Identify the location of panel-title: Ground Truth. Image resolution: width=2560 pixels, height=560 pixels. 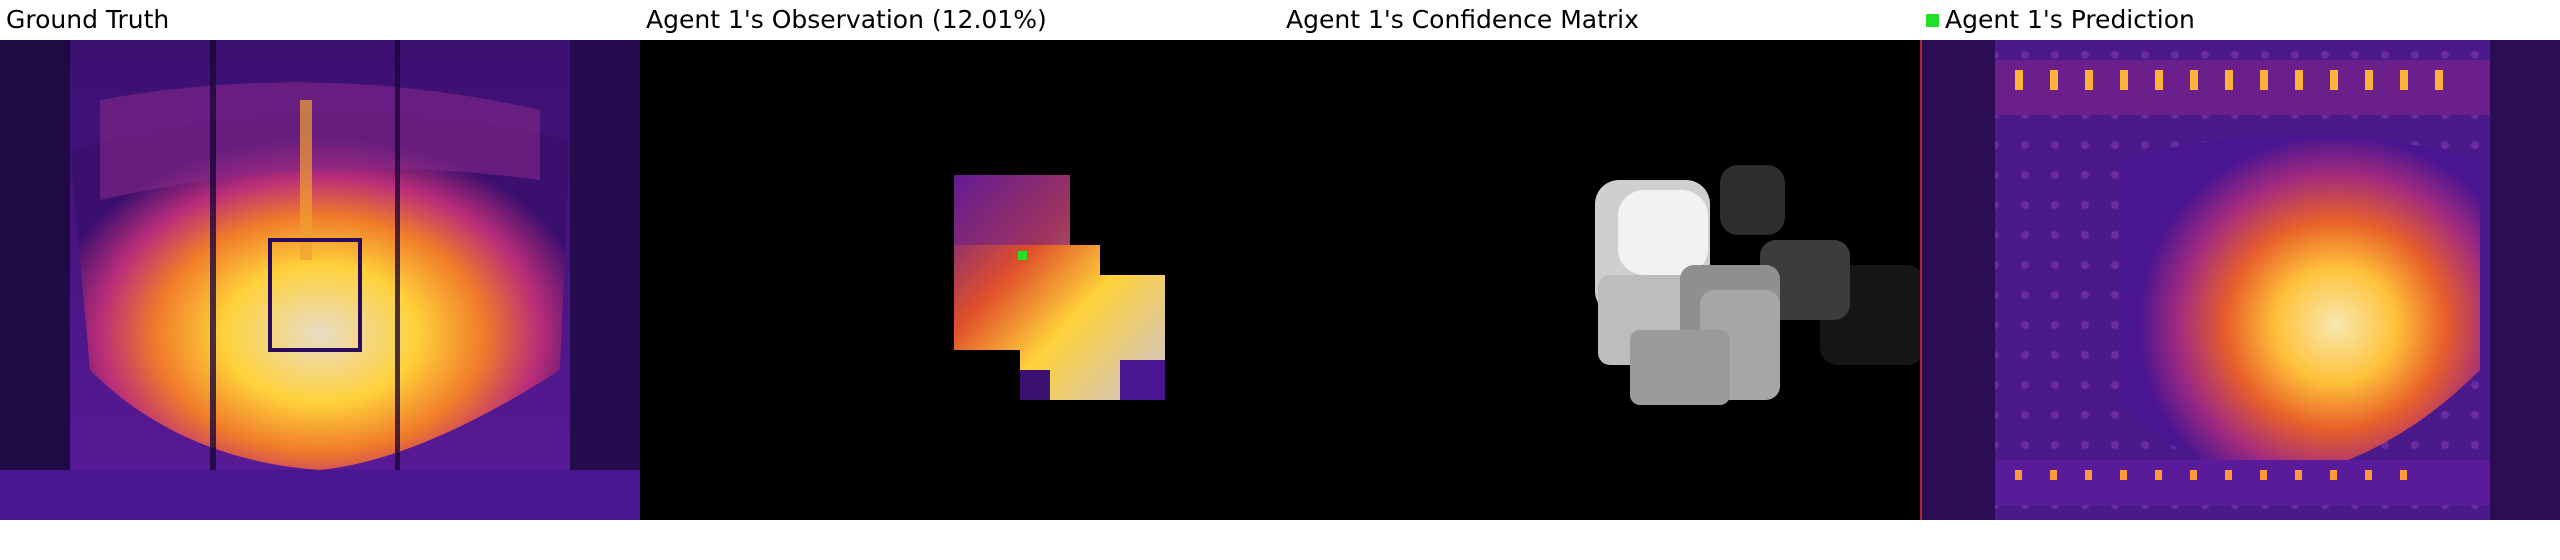
(88, 19).